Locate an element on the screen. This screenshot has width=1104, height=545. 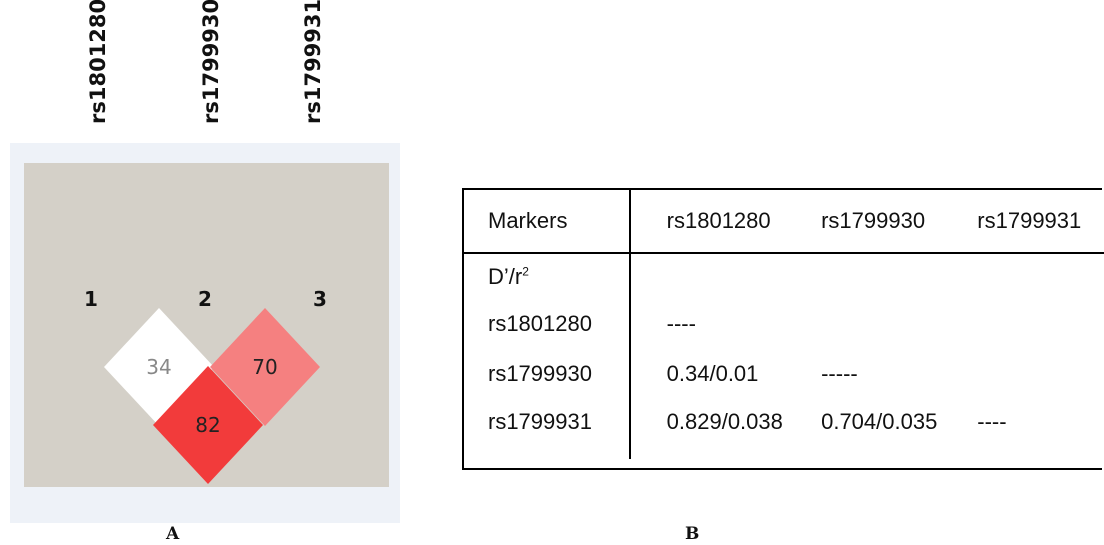
table-row: rs1801280 ---- is located at coordinates (784, 324).